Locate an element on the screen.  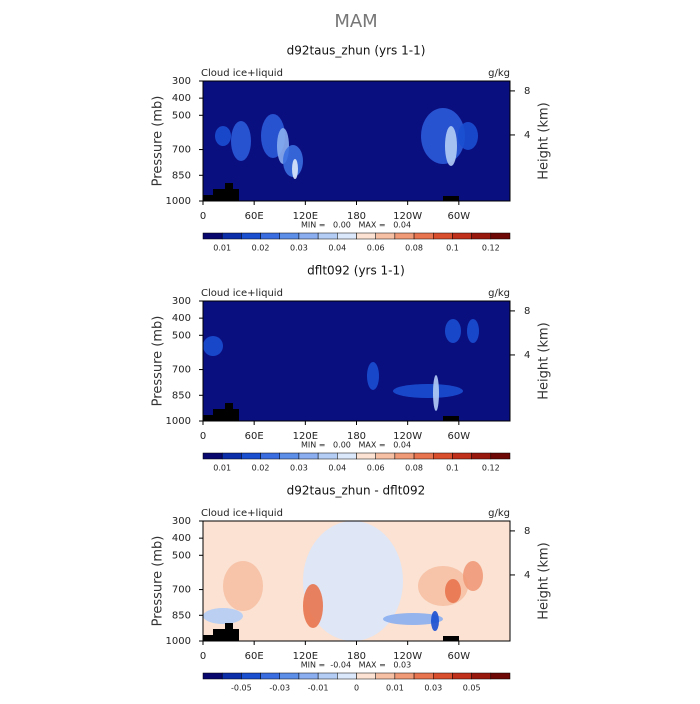
y-tick-label: 850 is located at coordinates (181, 175).